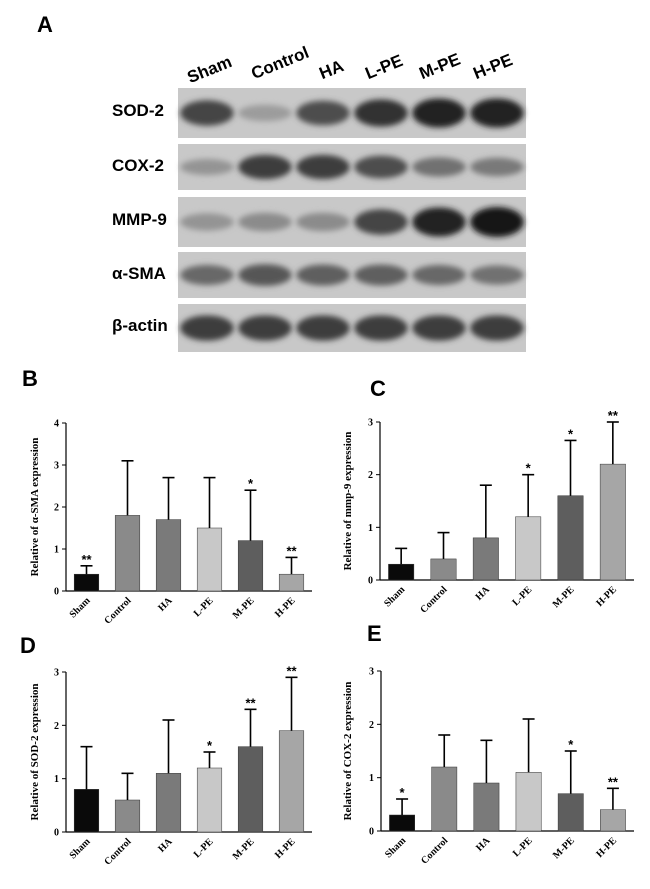 The height and width of the screenshot is (889, 650). I want to click on blot-row-label: MMP-9, so click(139, 219).